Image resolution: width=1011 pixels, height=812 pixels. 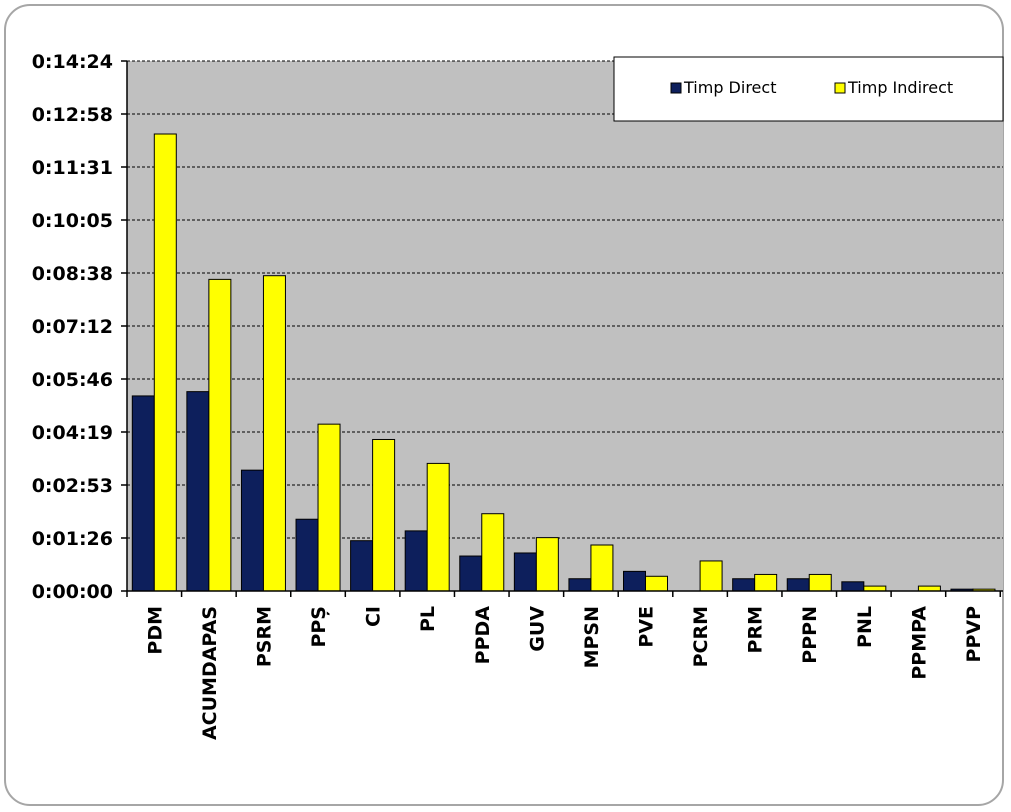 I want to click on y-tick-label: 0:07:12, so click(x=72, y=327).